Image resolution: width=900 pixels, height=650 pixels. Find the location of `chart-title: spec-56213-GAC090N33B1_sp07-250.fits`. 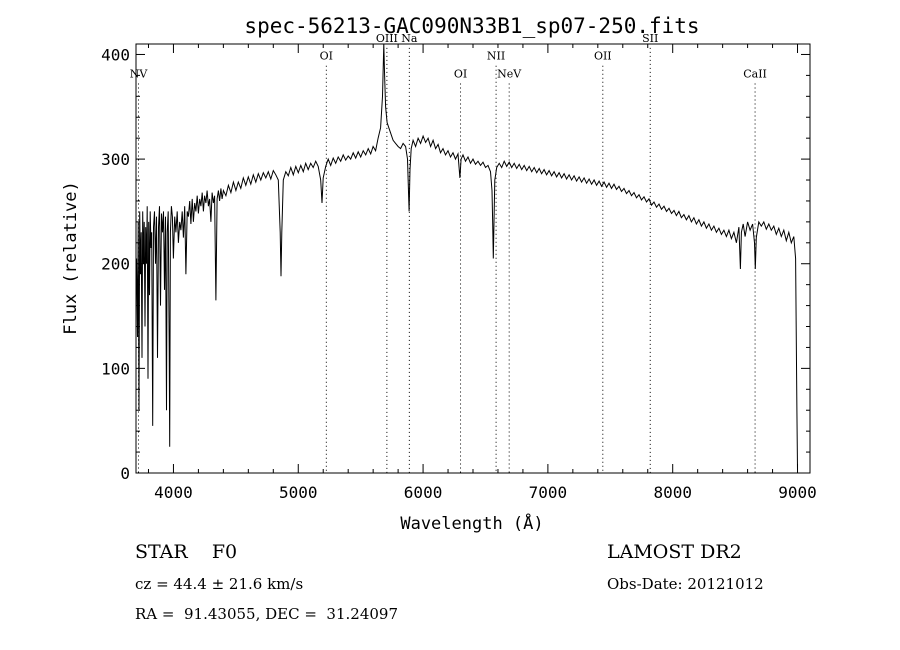

chart-title: spec-56213-GAC090N33B1_sp07-250.fits is located at coordinates (471, 26).